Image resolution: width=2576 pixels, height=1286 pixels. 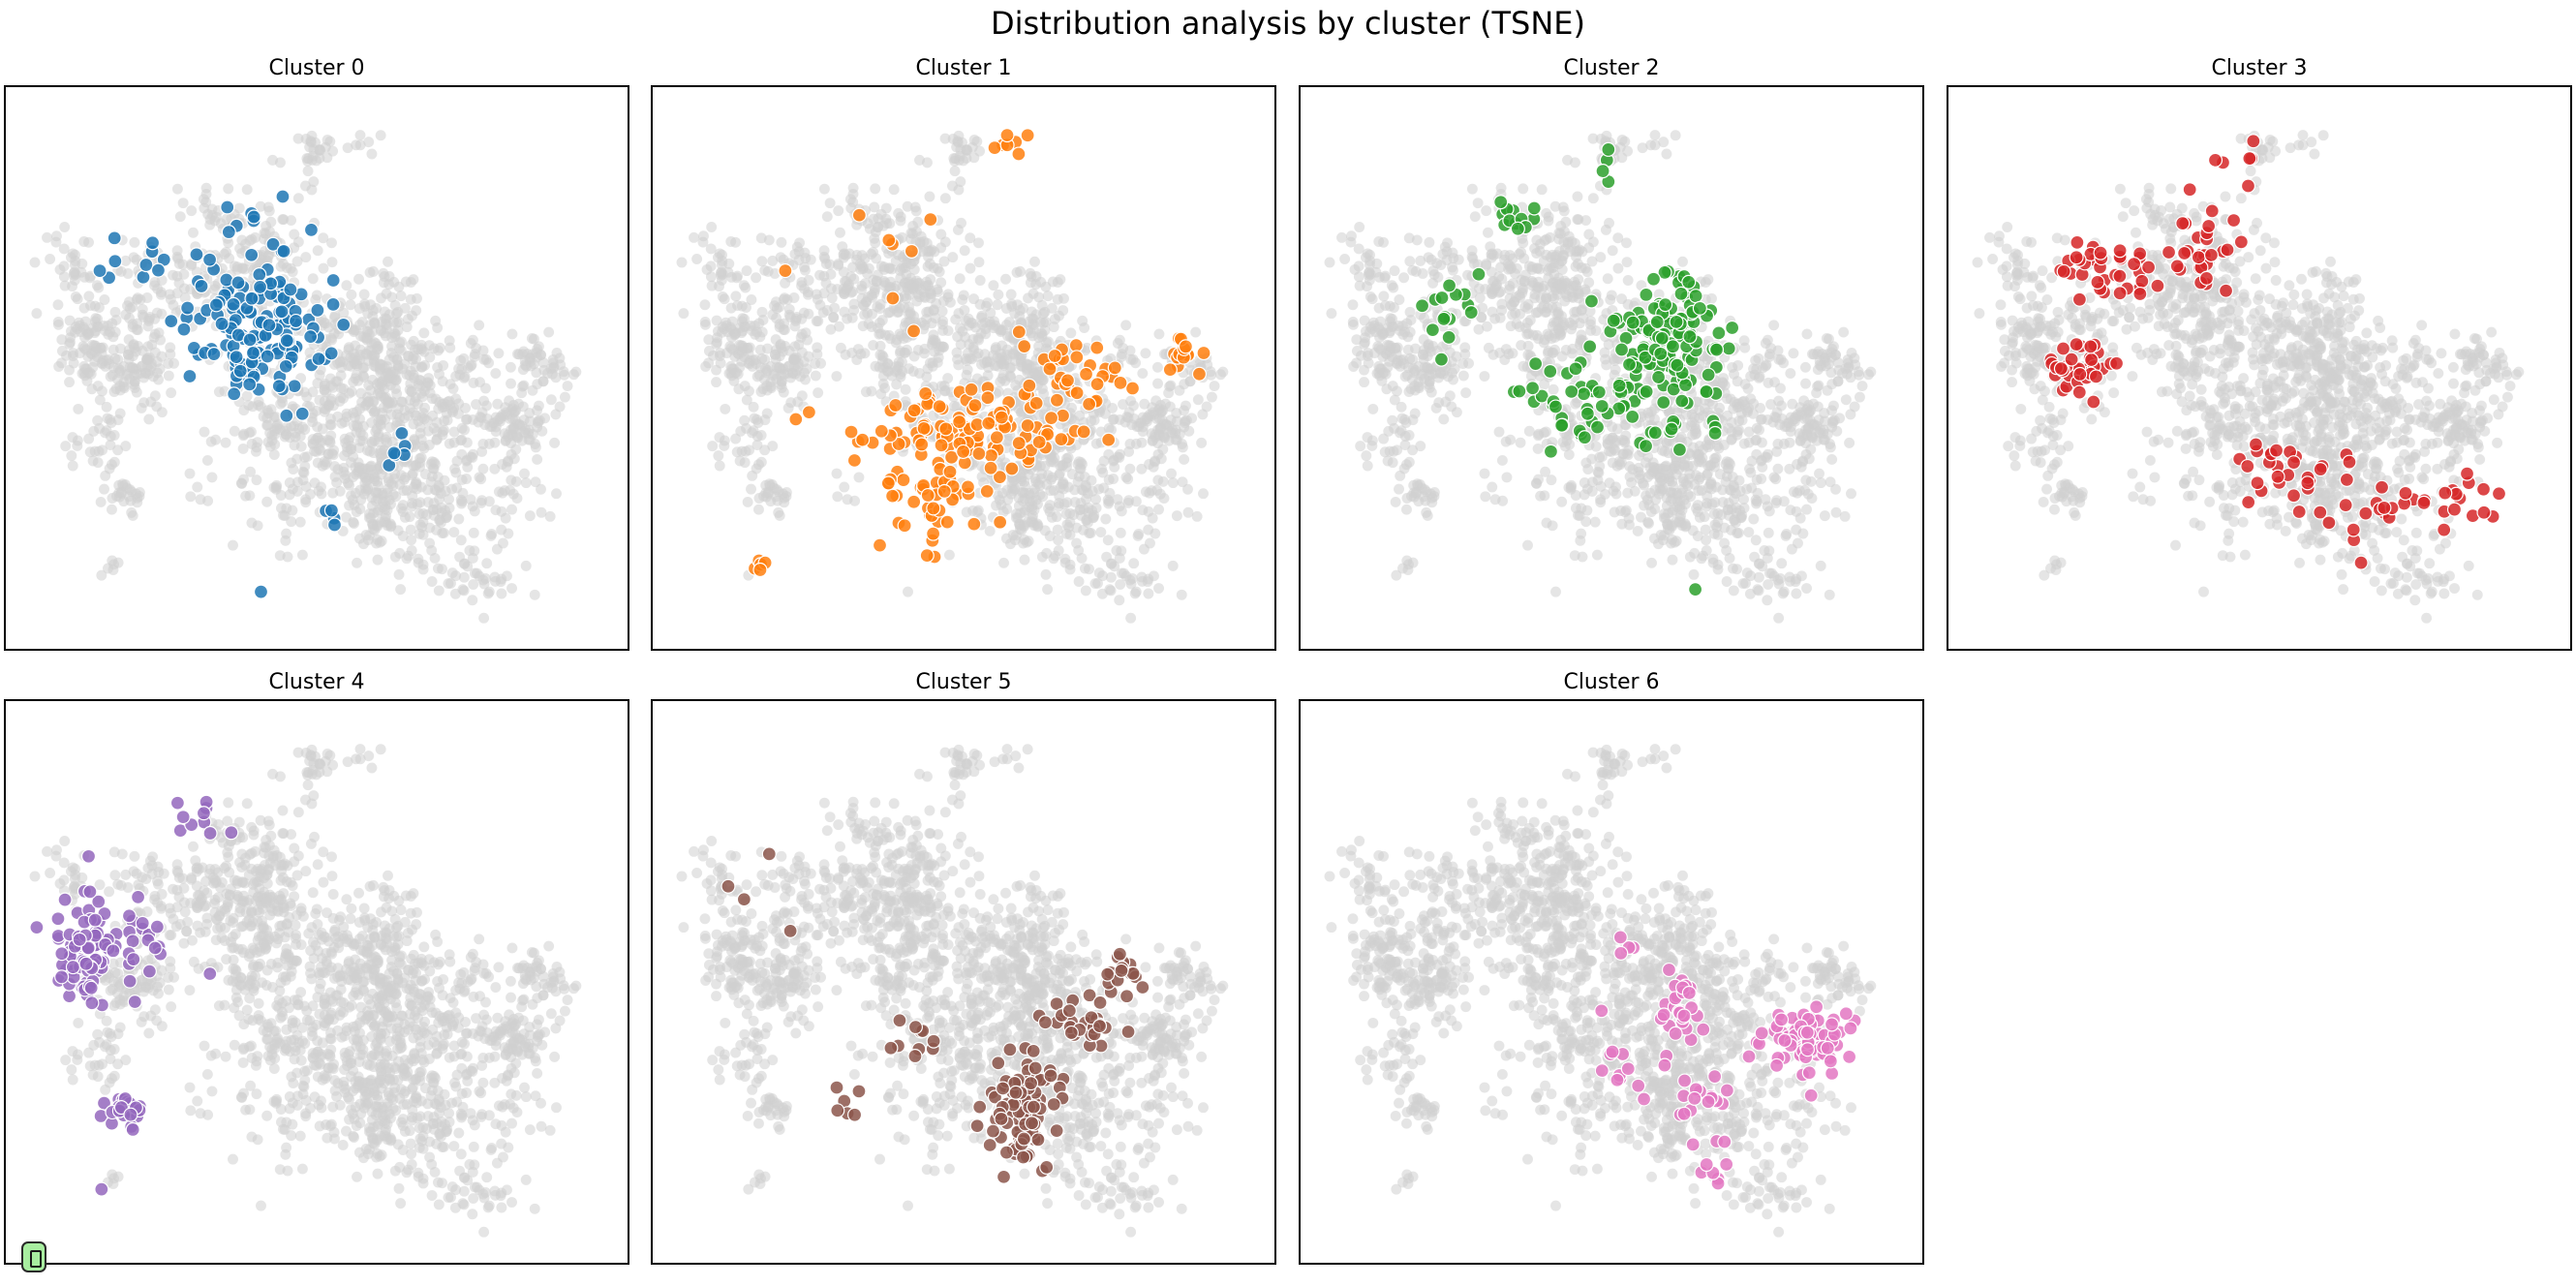 I want to click on cluster-panel-2: Cluster 2, so click(x=1611, y=351).